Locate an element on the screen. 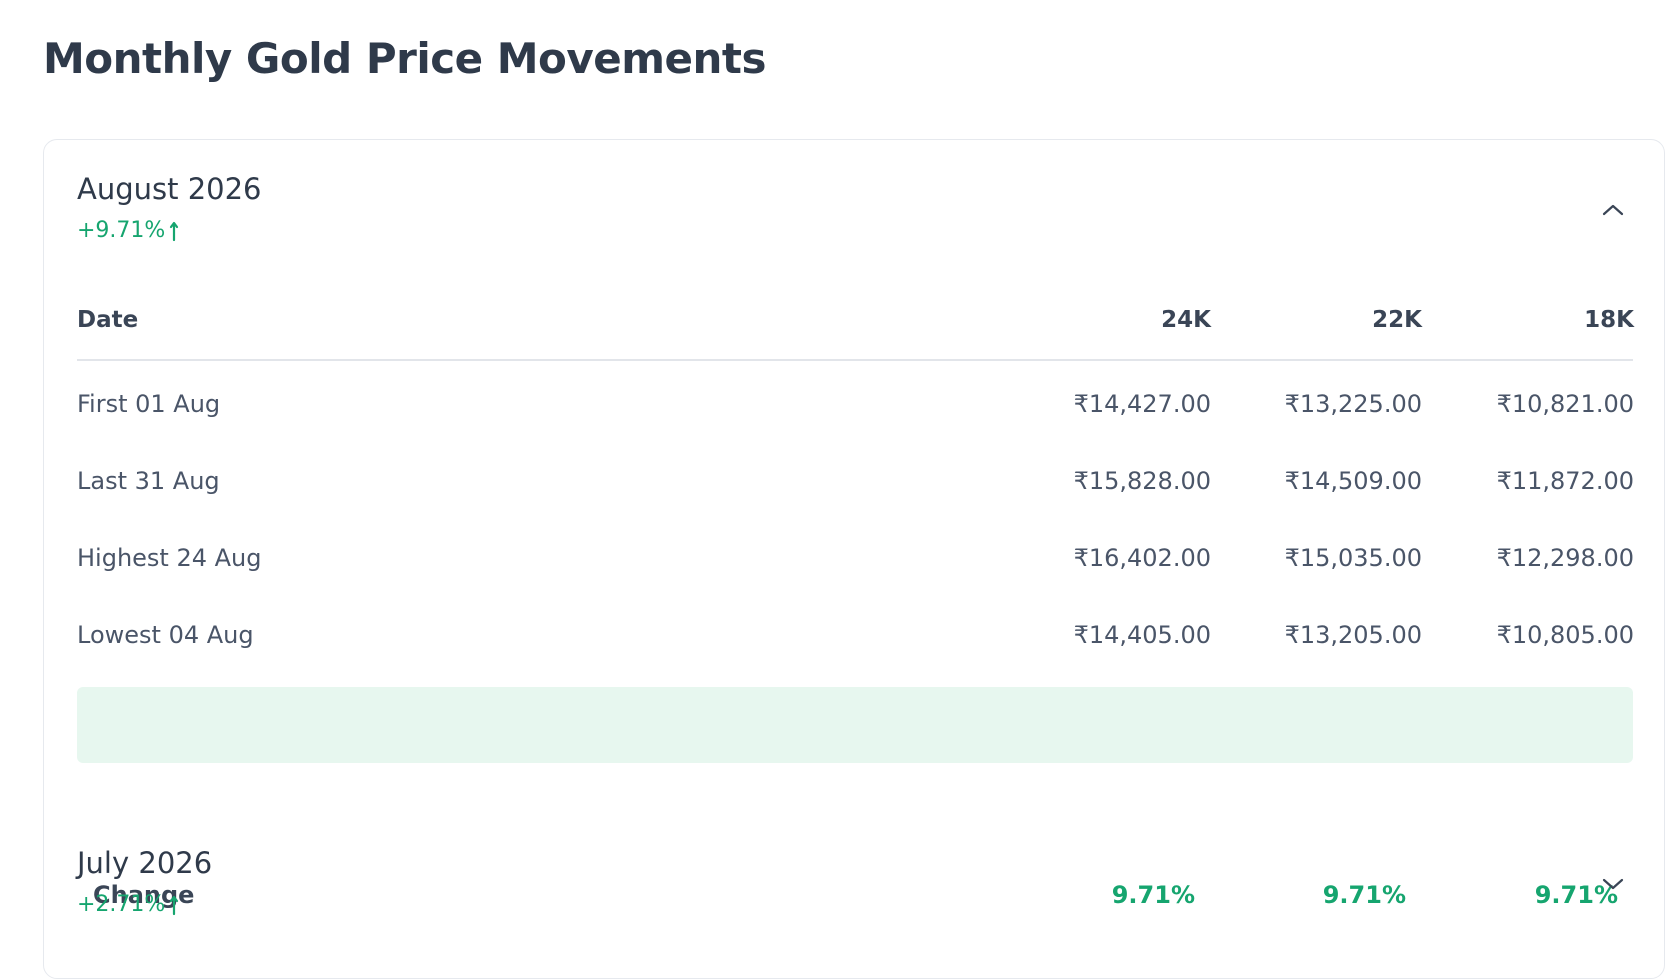  chevron-up is located at coordinates (1613, 210).